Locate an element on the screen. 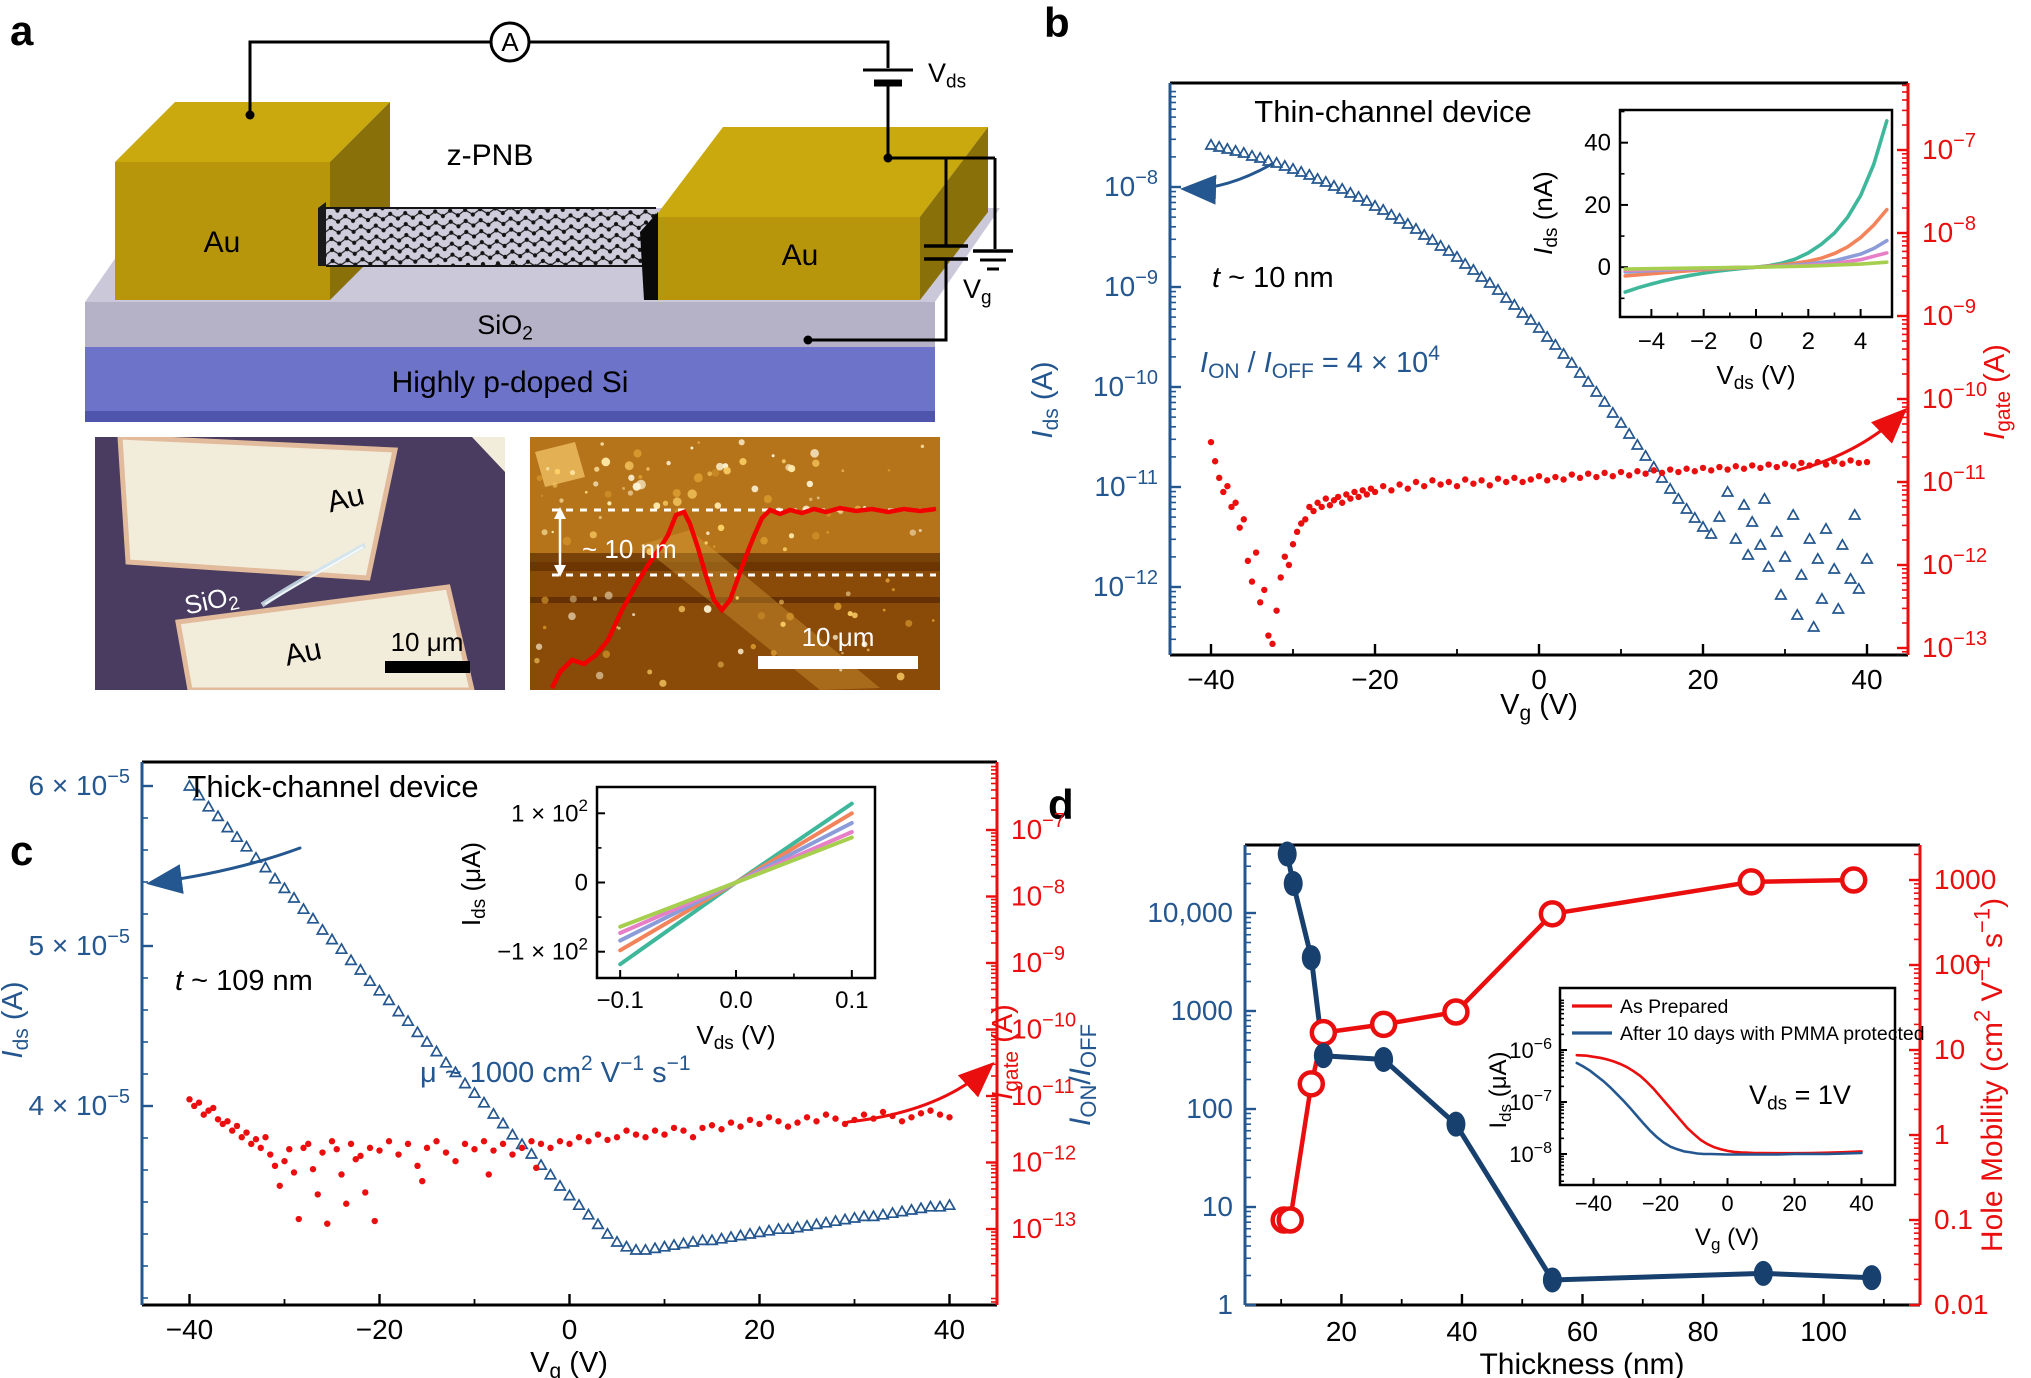 The width and height of the screenshot is (2031, 1378). svg-text: −2 is located at coordinates (1703, 341).